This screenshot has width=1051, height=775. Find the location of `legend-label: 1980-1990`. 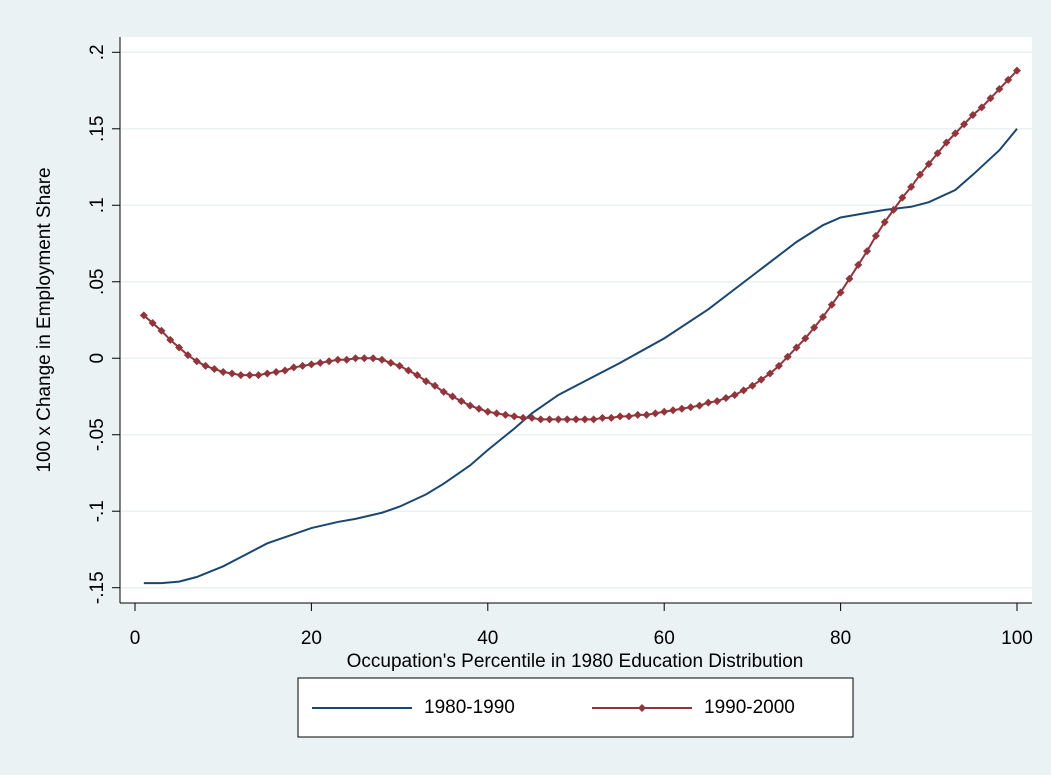

legend-label: 1980-1990 is located at coordinates (469, 707).